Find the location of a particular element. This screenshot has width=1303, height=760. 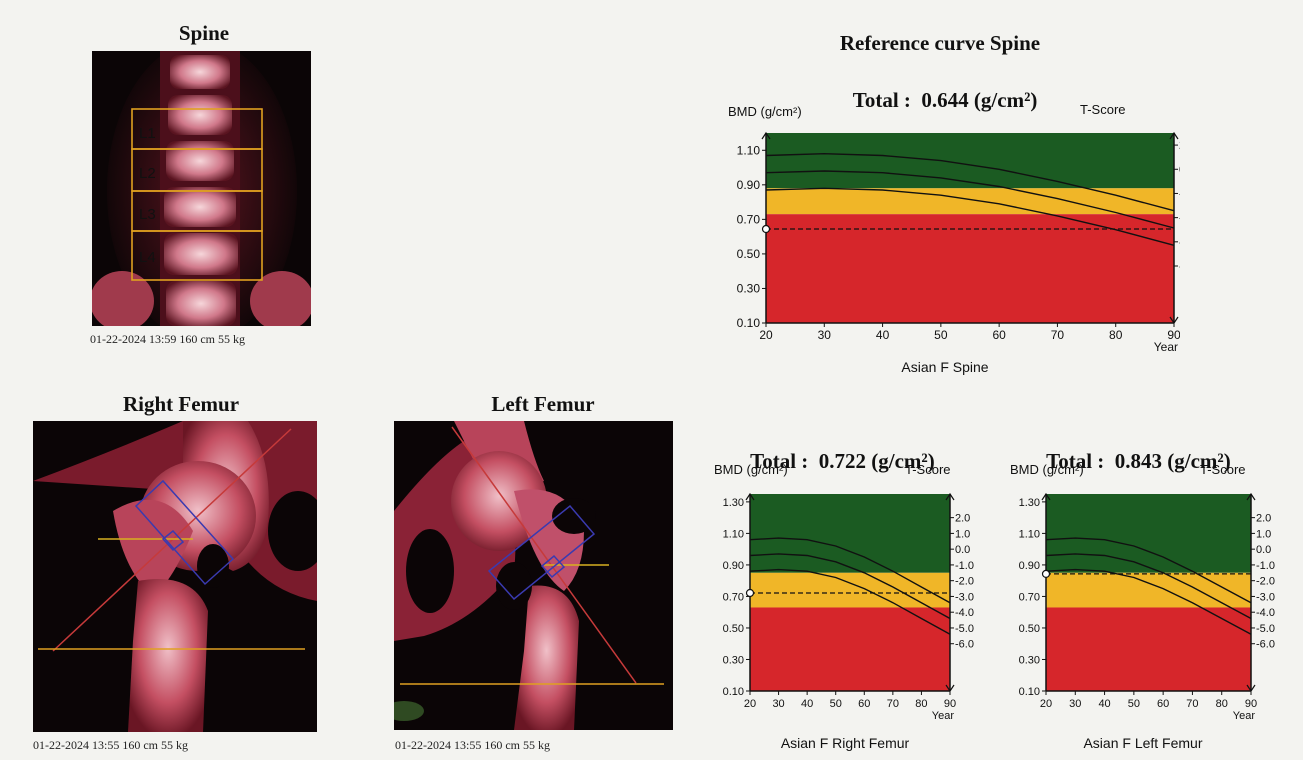

region-label-l3: L3 is located at coordinates (147, 214).